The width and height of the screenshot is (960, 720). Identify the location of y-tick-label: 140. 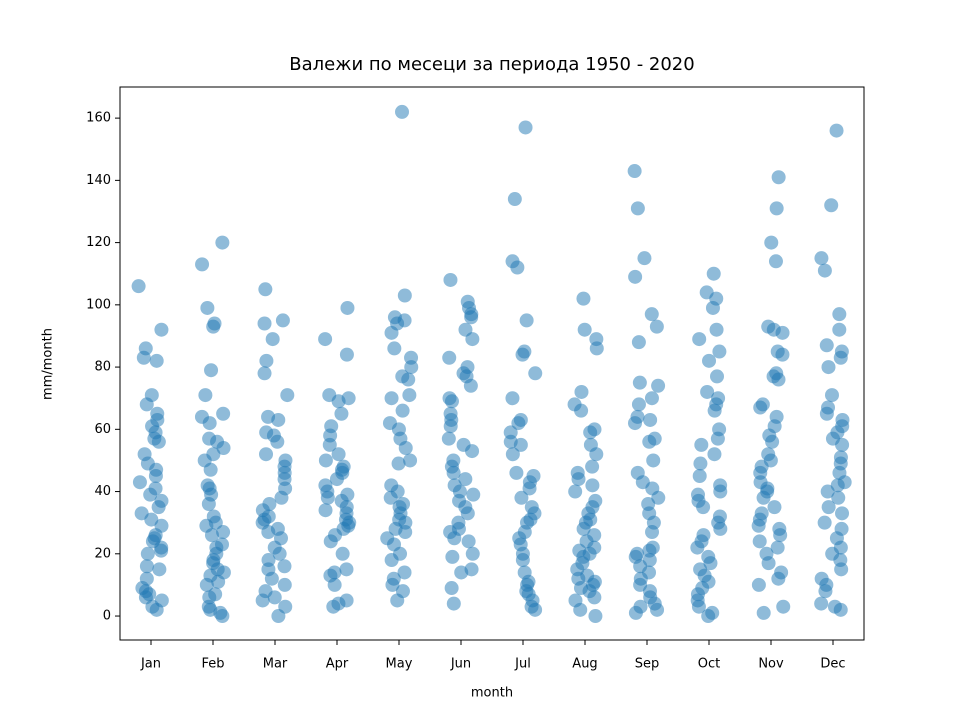
(98, 180).